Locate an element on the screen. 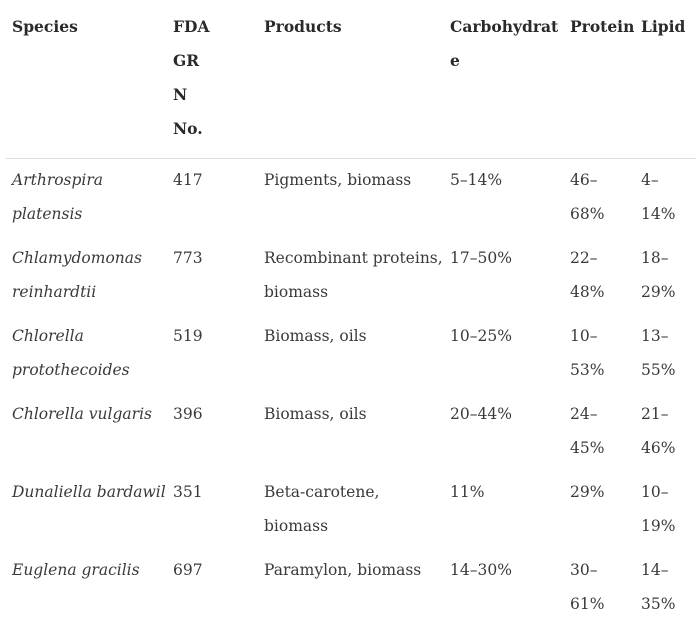 Image resolution: width=700 pixels, height=627 pixels. cell-protein: 29% is located at coordinates (599, 510).